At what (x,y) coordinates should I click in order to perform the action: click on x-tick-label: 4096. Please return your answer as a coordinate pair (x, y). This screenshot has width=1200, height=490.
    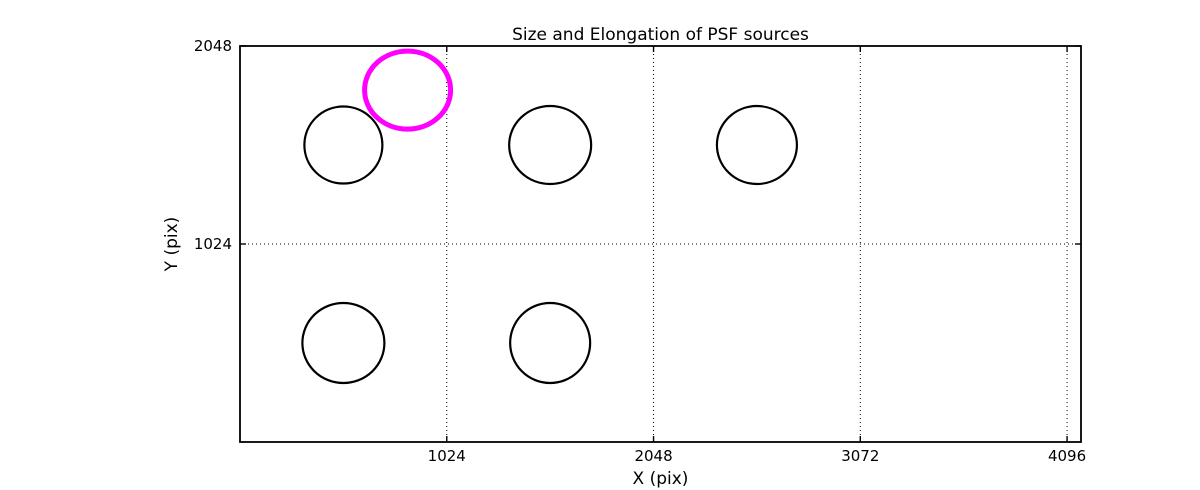
    Looking at the image, I should click on (1067, 456).